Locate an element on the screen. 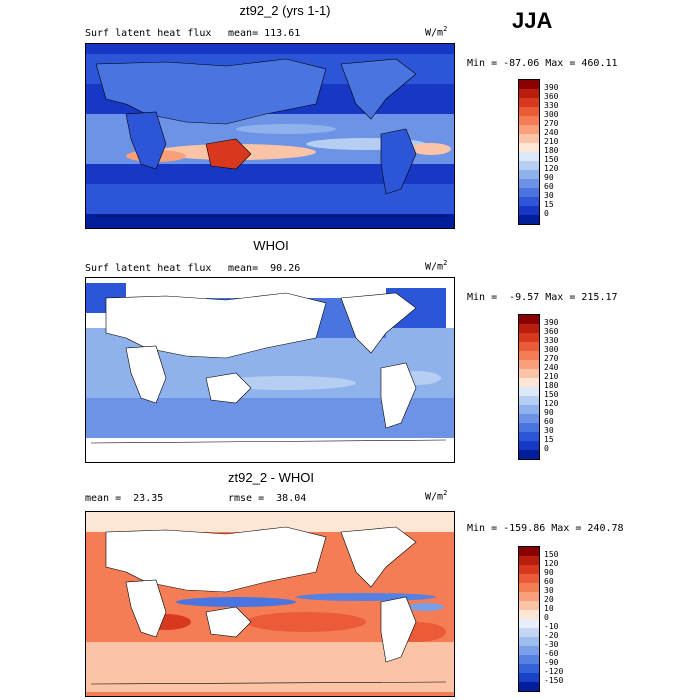 The width and height of the screenshot is (700, 700). panel2-variable-label: Surf latent heat flux is located at coordinates (148, 268).